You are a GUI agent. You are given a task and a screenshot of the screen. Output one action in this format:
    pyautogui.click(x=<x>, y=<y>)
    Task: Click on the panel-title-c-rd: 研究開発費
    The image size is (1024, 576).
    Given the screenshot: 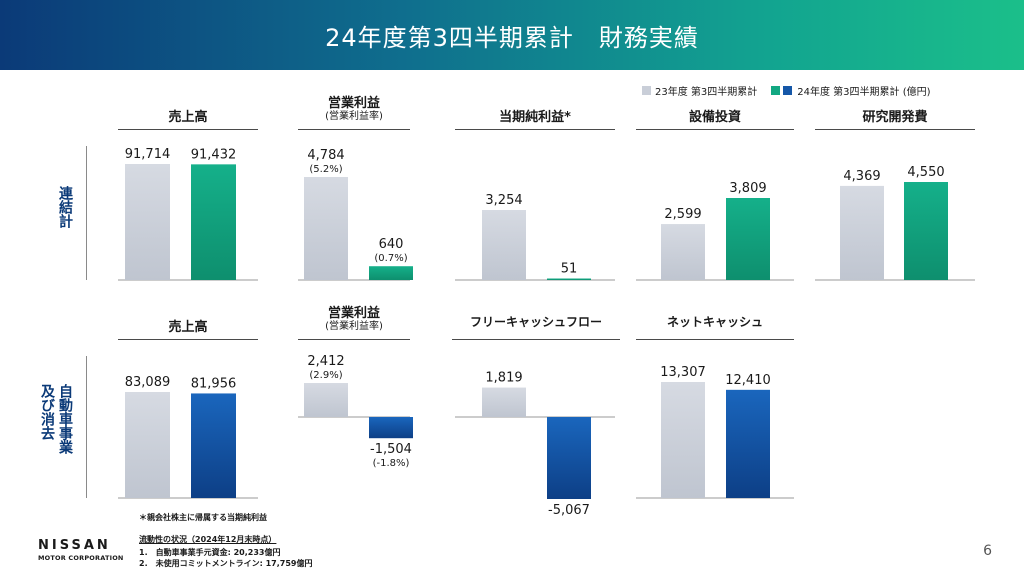 What is the action you would take?
    pyautogui.click(x=895, y=115)
    